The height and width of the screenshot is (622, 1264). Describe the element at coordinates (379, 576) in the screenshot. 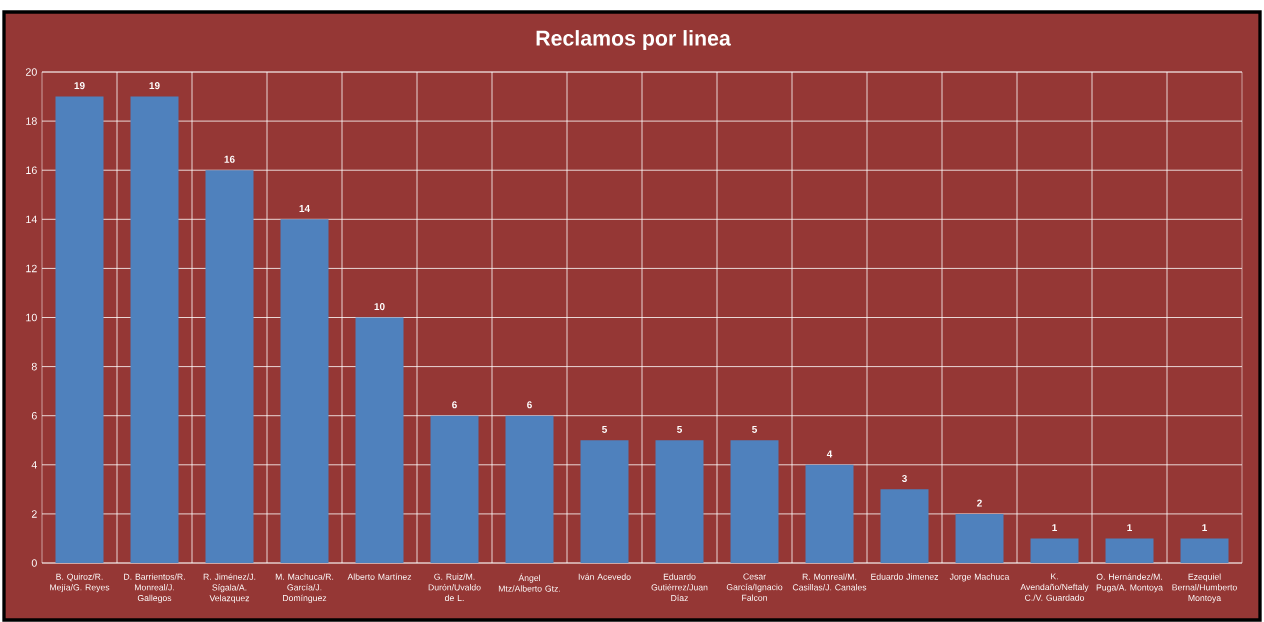

I see `x-tick-label: Alberto Martínez` at that location.